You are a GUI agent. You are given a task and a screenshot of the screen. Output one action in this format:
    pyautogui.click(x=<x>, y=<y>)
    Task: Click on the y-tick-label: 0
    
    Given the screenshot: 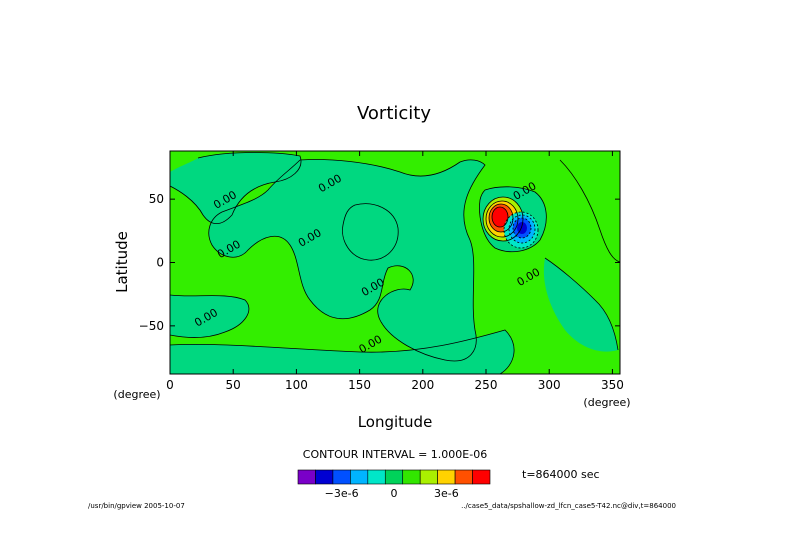 What is the action you would take?
    pyautogui.click(x=160, y=263)
    